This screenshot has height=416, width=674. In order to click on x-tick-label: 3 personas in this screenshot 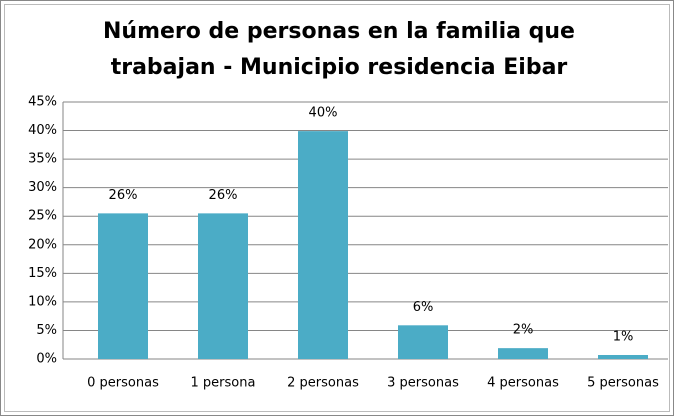, I will do `click(423, 383)`.